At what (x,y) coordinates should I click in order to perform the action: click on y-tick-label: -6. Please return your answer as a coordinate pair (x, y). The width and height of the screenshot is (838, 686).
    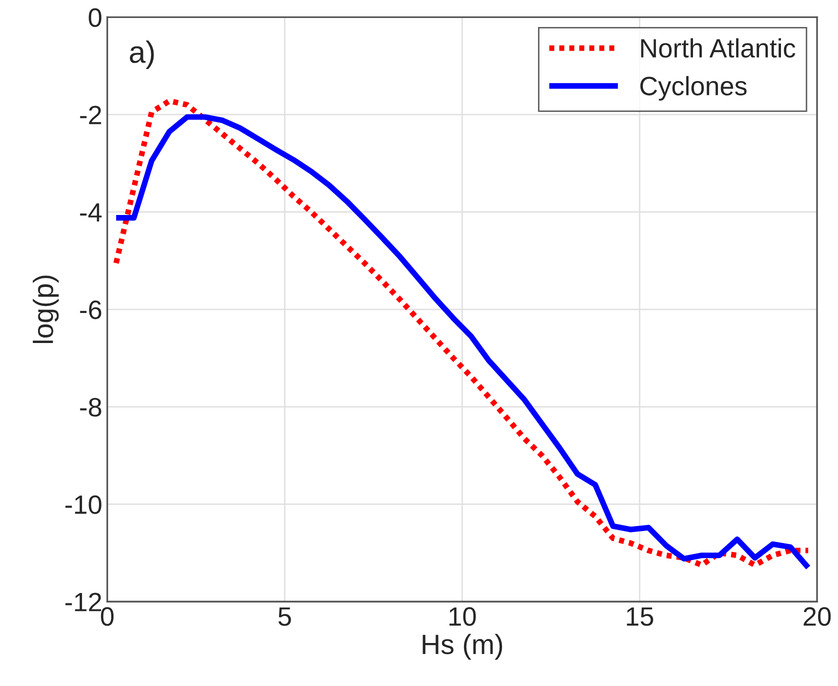
    Looking at the image, I should click on (91, 310).